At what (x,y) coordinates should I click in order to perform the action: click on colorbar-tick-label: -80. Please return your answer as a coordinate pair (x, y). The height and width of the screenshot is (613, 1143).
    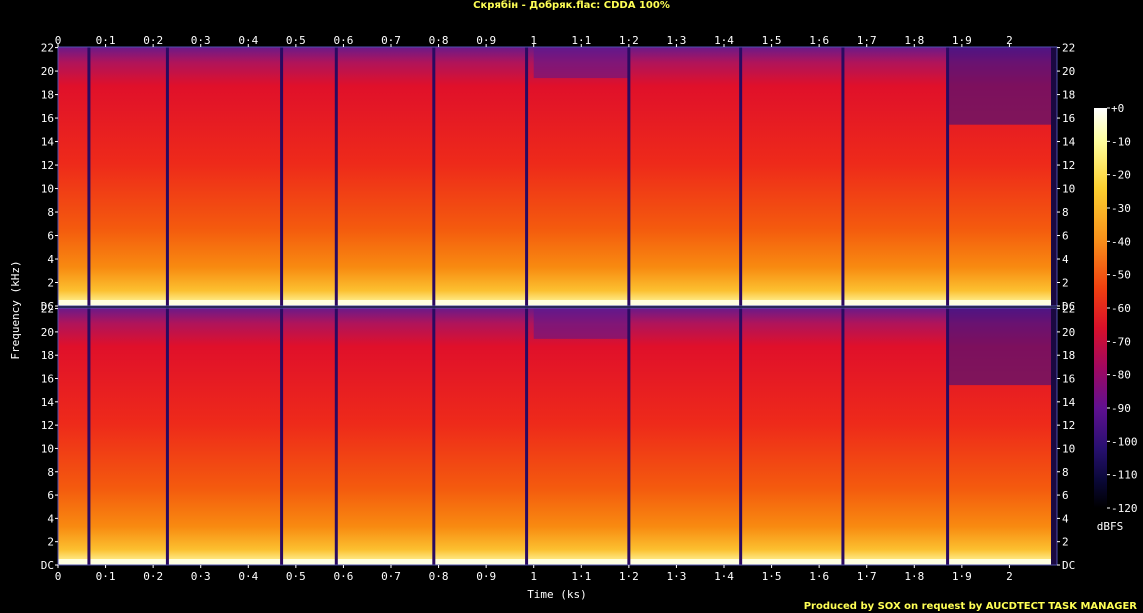
    Looking at the image, I should click on (1121, 375).